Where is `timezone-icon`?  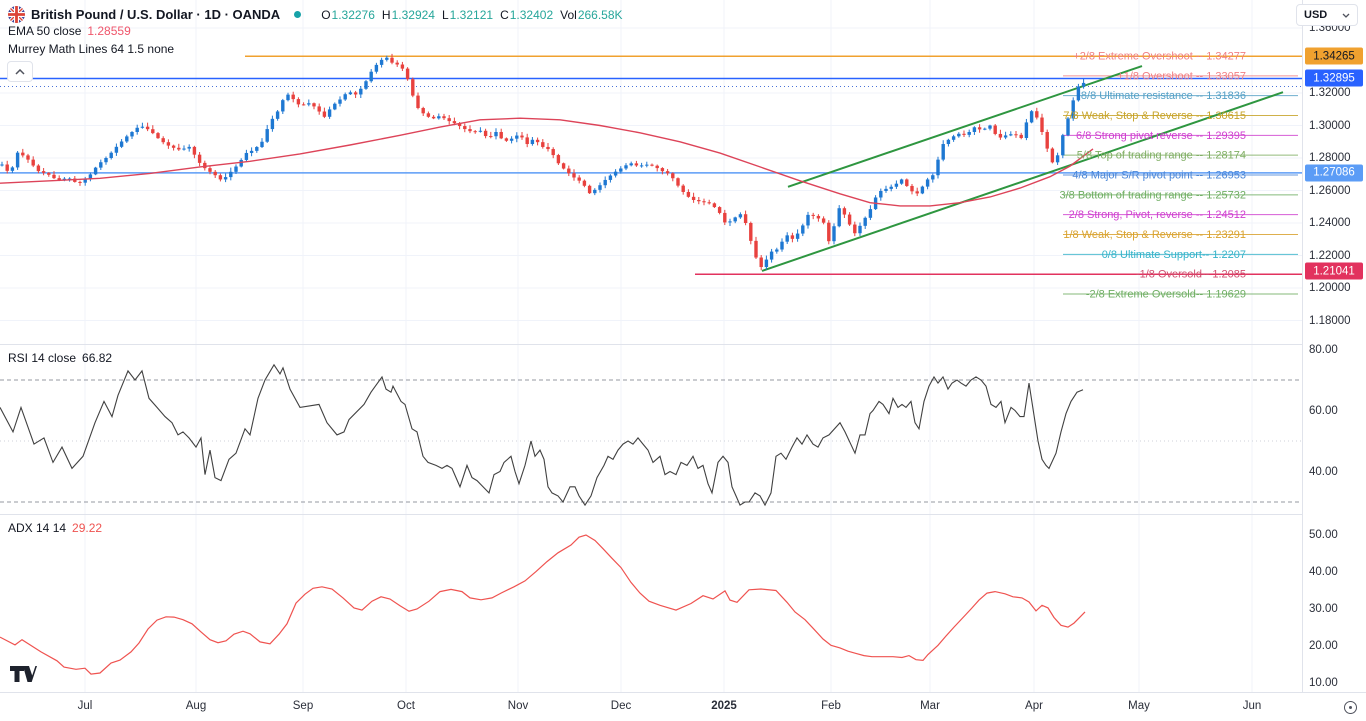 timezone-icon is located at coordinates (1350, 707).